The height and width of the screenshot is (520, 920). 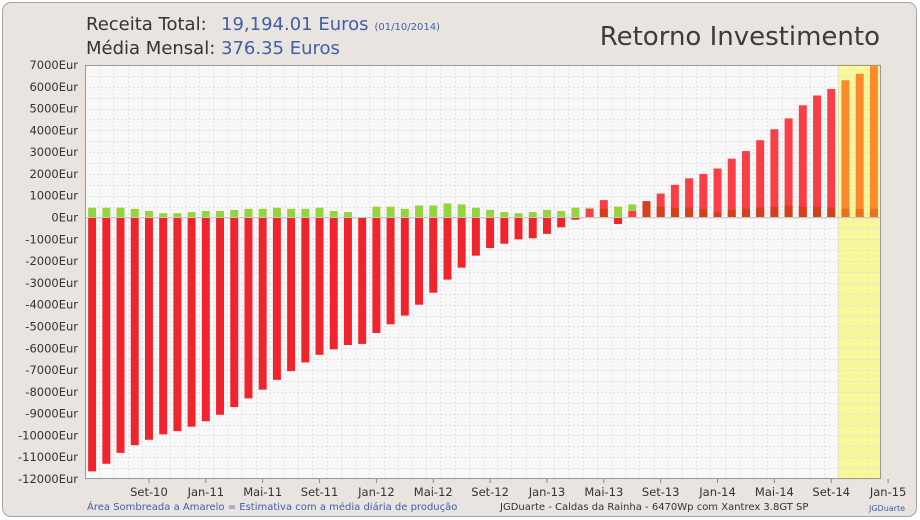 What do you see at coordinates (547, 492) in the screenshot?
I see `x-tick-label: Jan-13` at bounding box center [547, 492].